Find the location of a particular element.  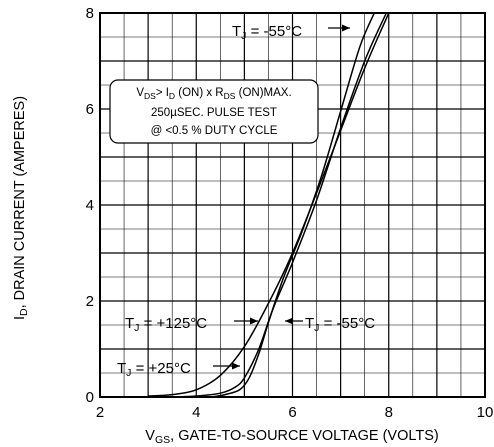

x-tick-label: 8 is located at coordinates (389, 412).